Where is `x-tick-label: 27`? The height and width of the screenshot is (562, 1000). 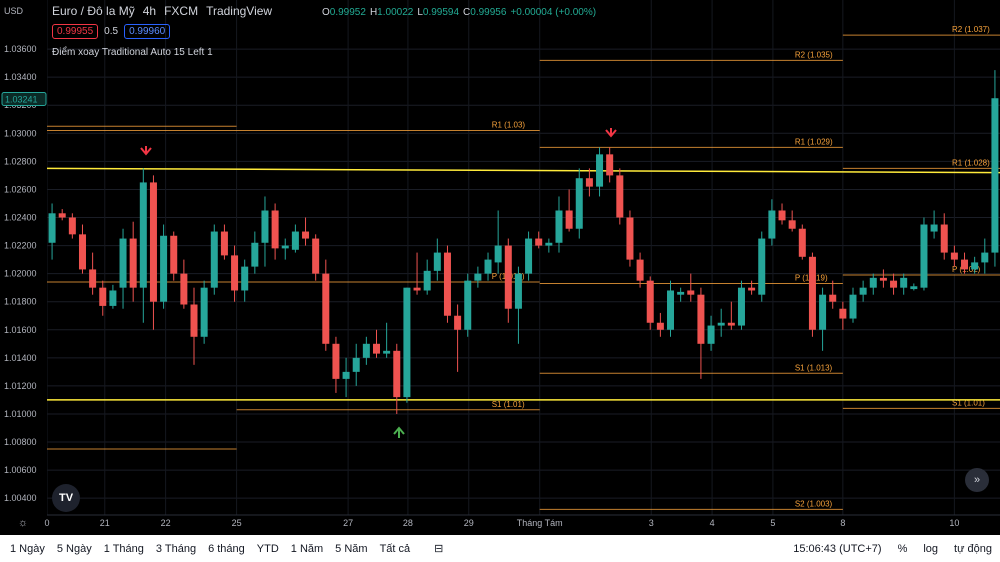 x-tick-label: 27 is located at coordinates (348, 523).